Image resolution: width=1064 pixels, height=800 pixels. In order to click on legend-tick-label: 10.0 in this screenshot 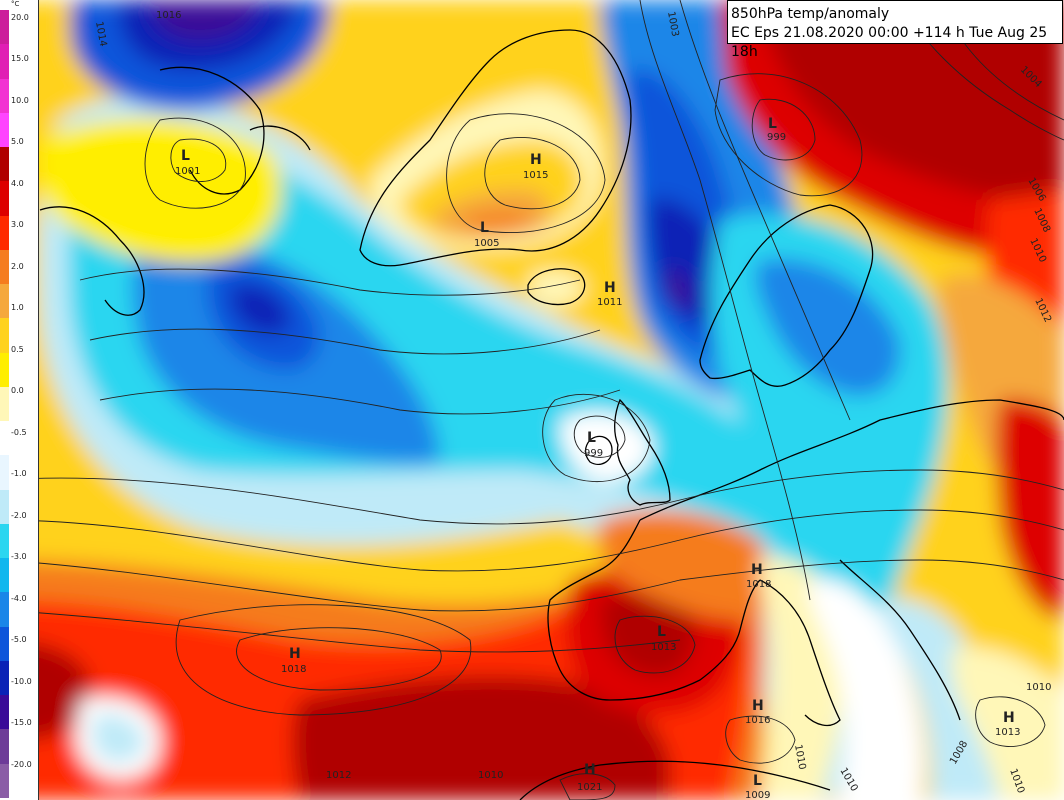, I will do `click(20, 100)`.